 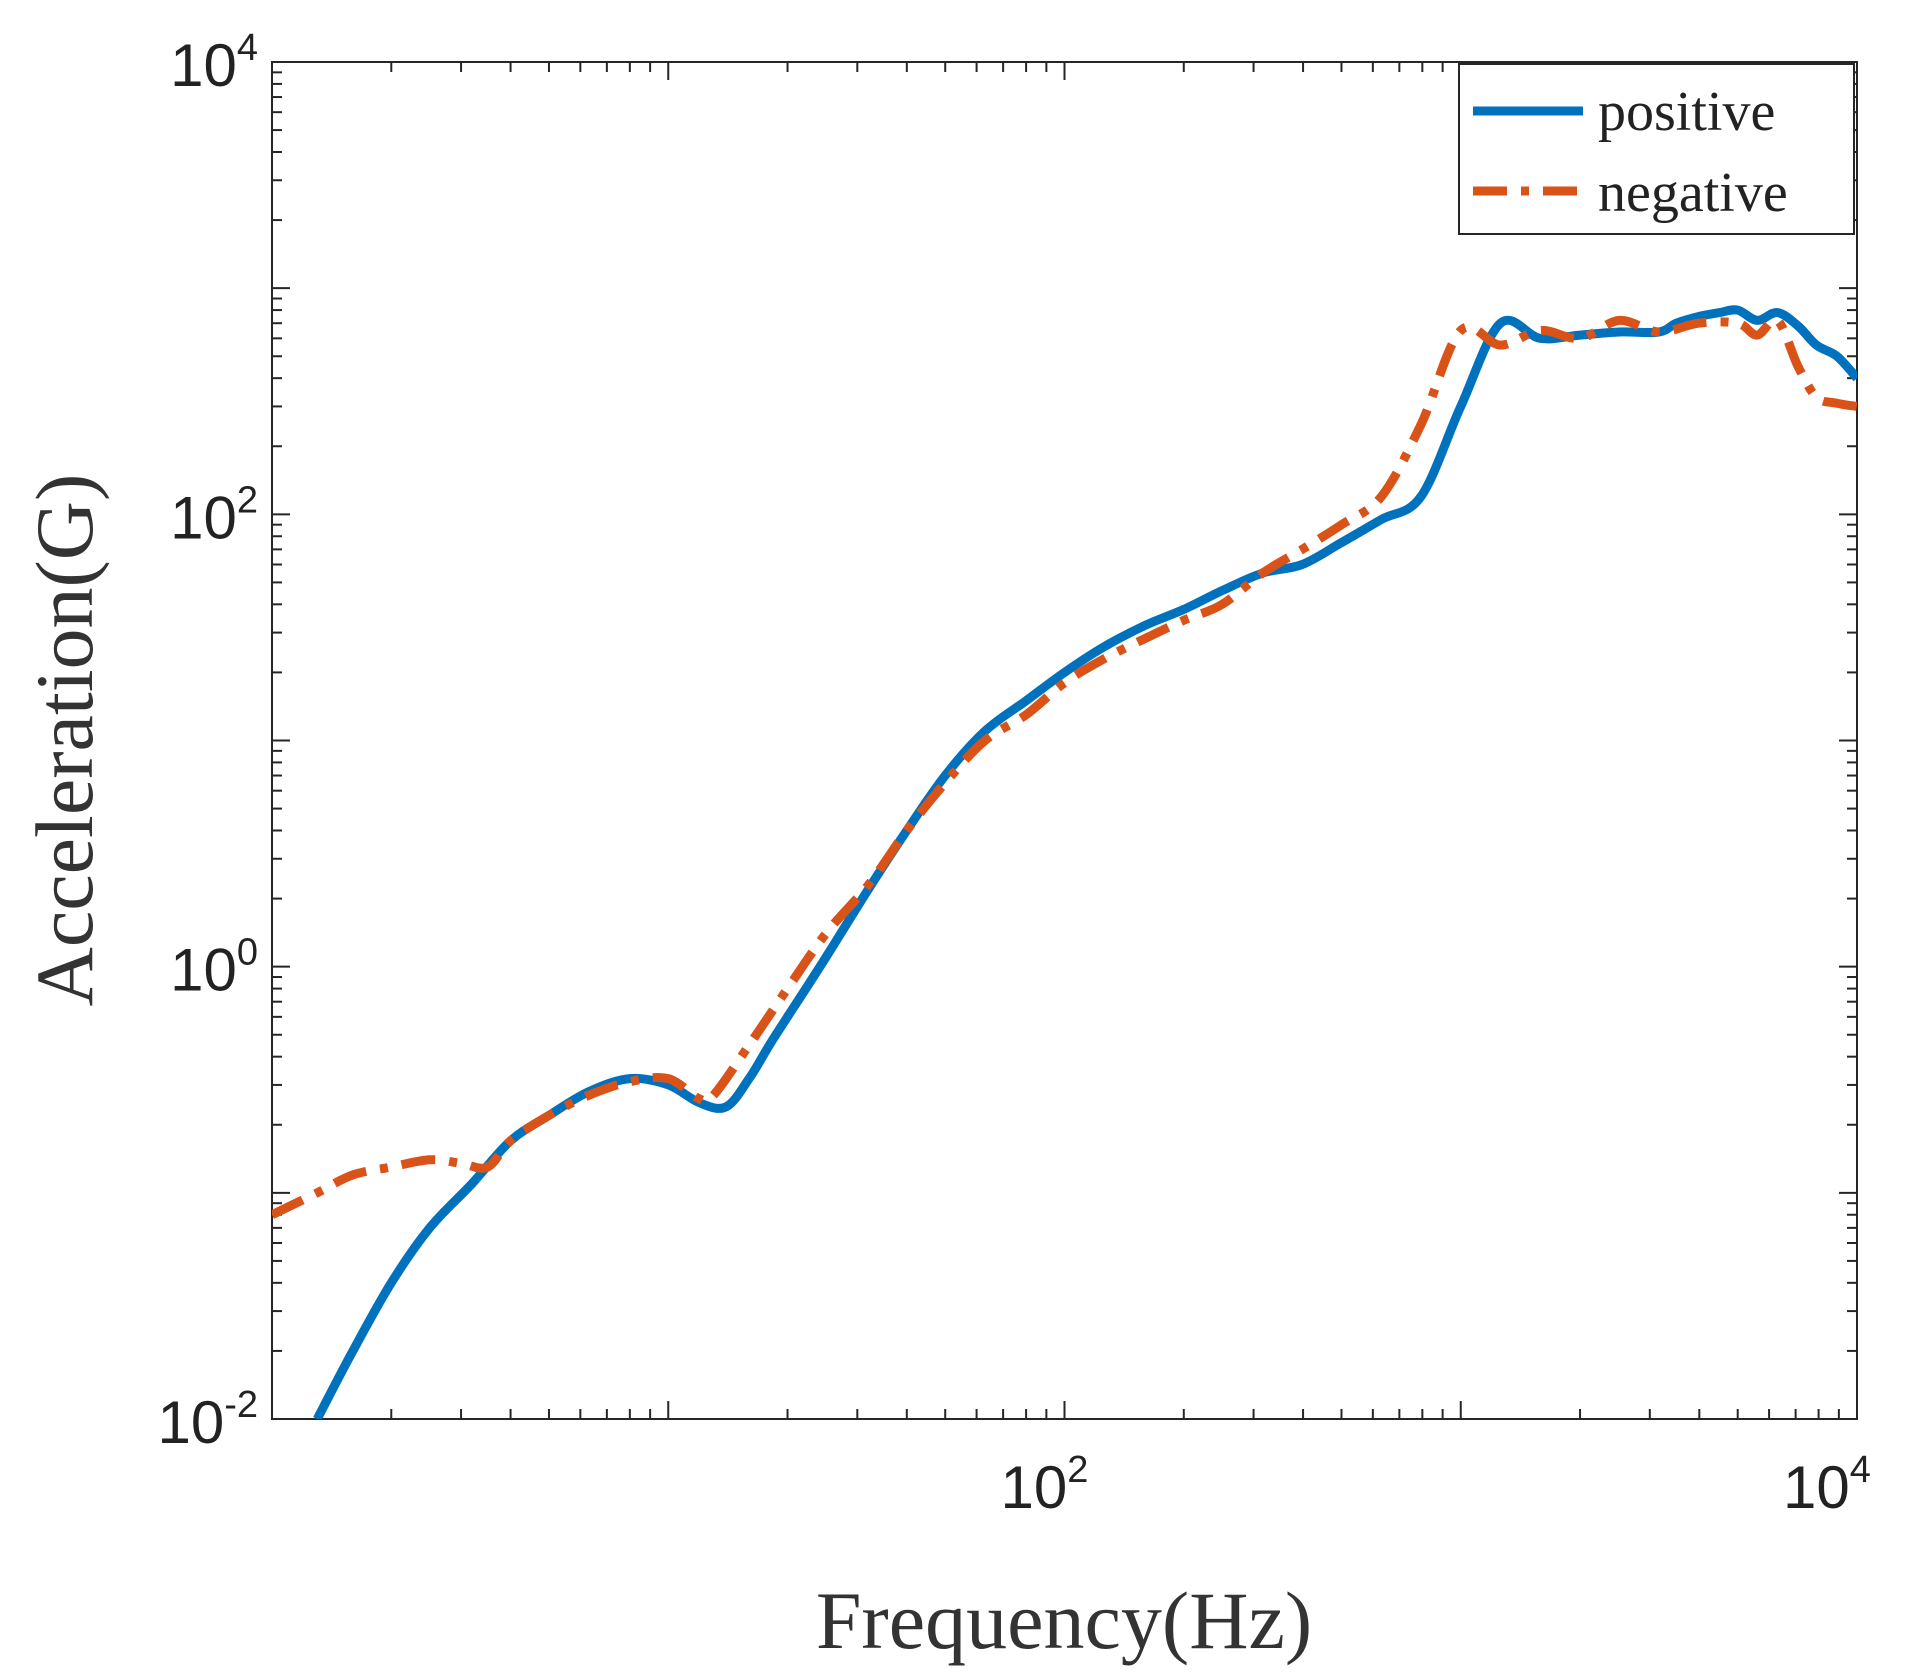 I want to click on y-tick-label: 10⁻², so click(x=207, y=1420).